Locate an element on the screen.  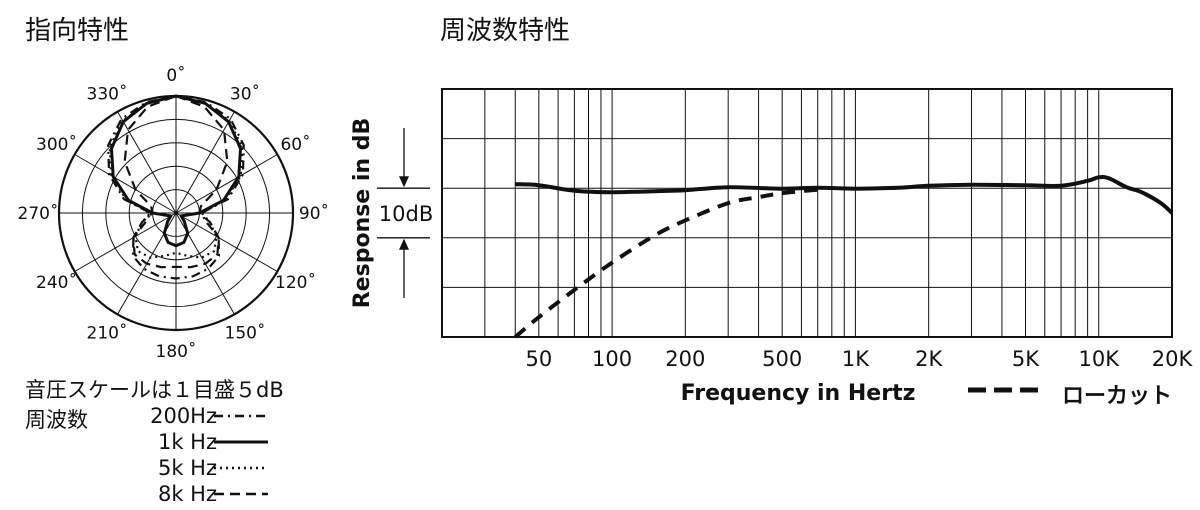
polar-angle-label-120: 120˚ is located at coordinates (295, 282).